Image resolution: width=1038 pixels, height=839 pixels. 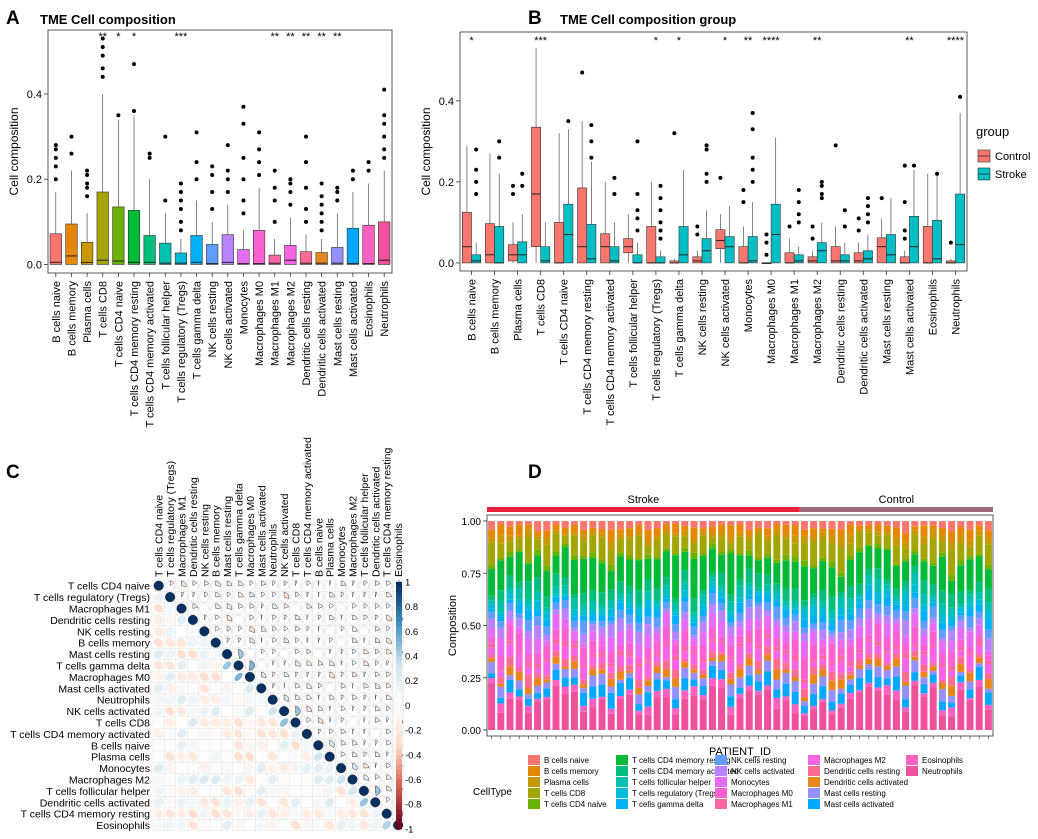 I want to click on panel-b-control-9-outlier, so click(x=674, y=133).